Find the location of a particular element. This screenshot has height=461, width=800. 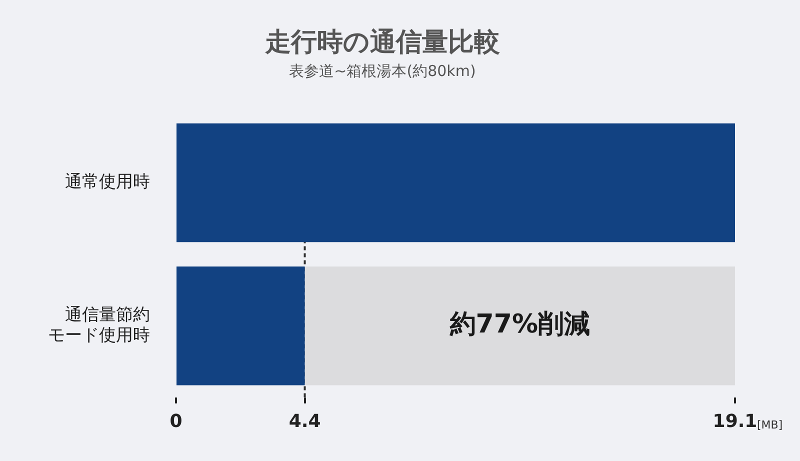

x-tick-label: 0 is located at coordinates (176, 421).